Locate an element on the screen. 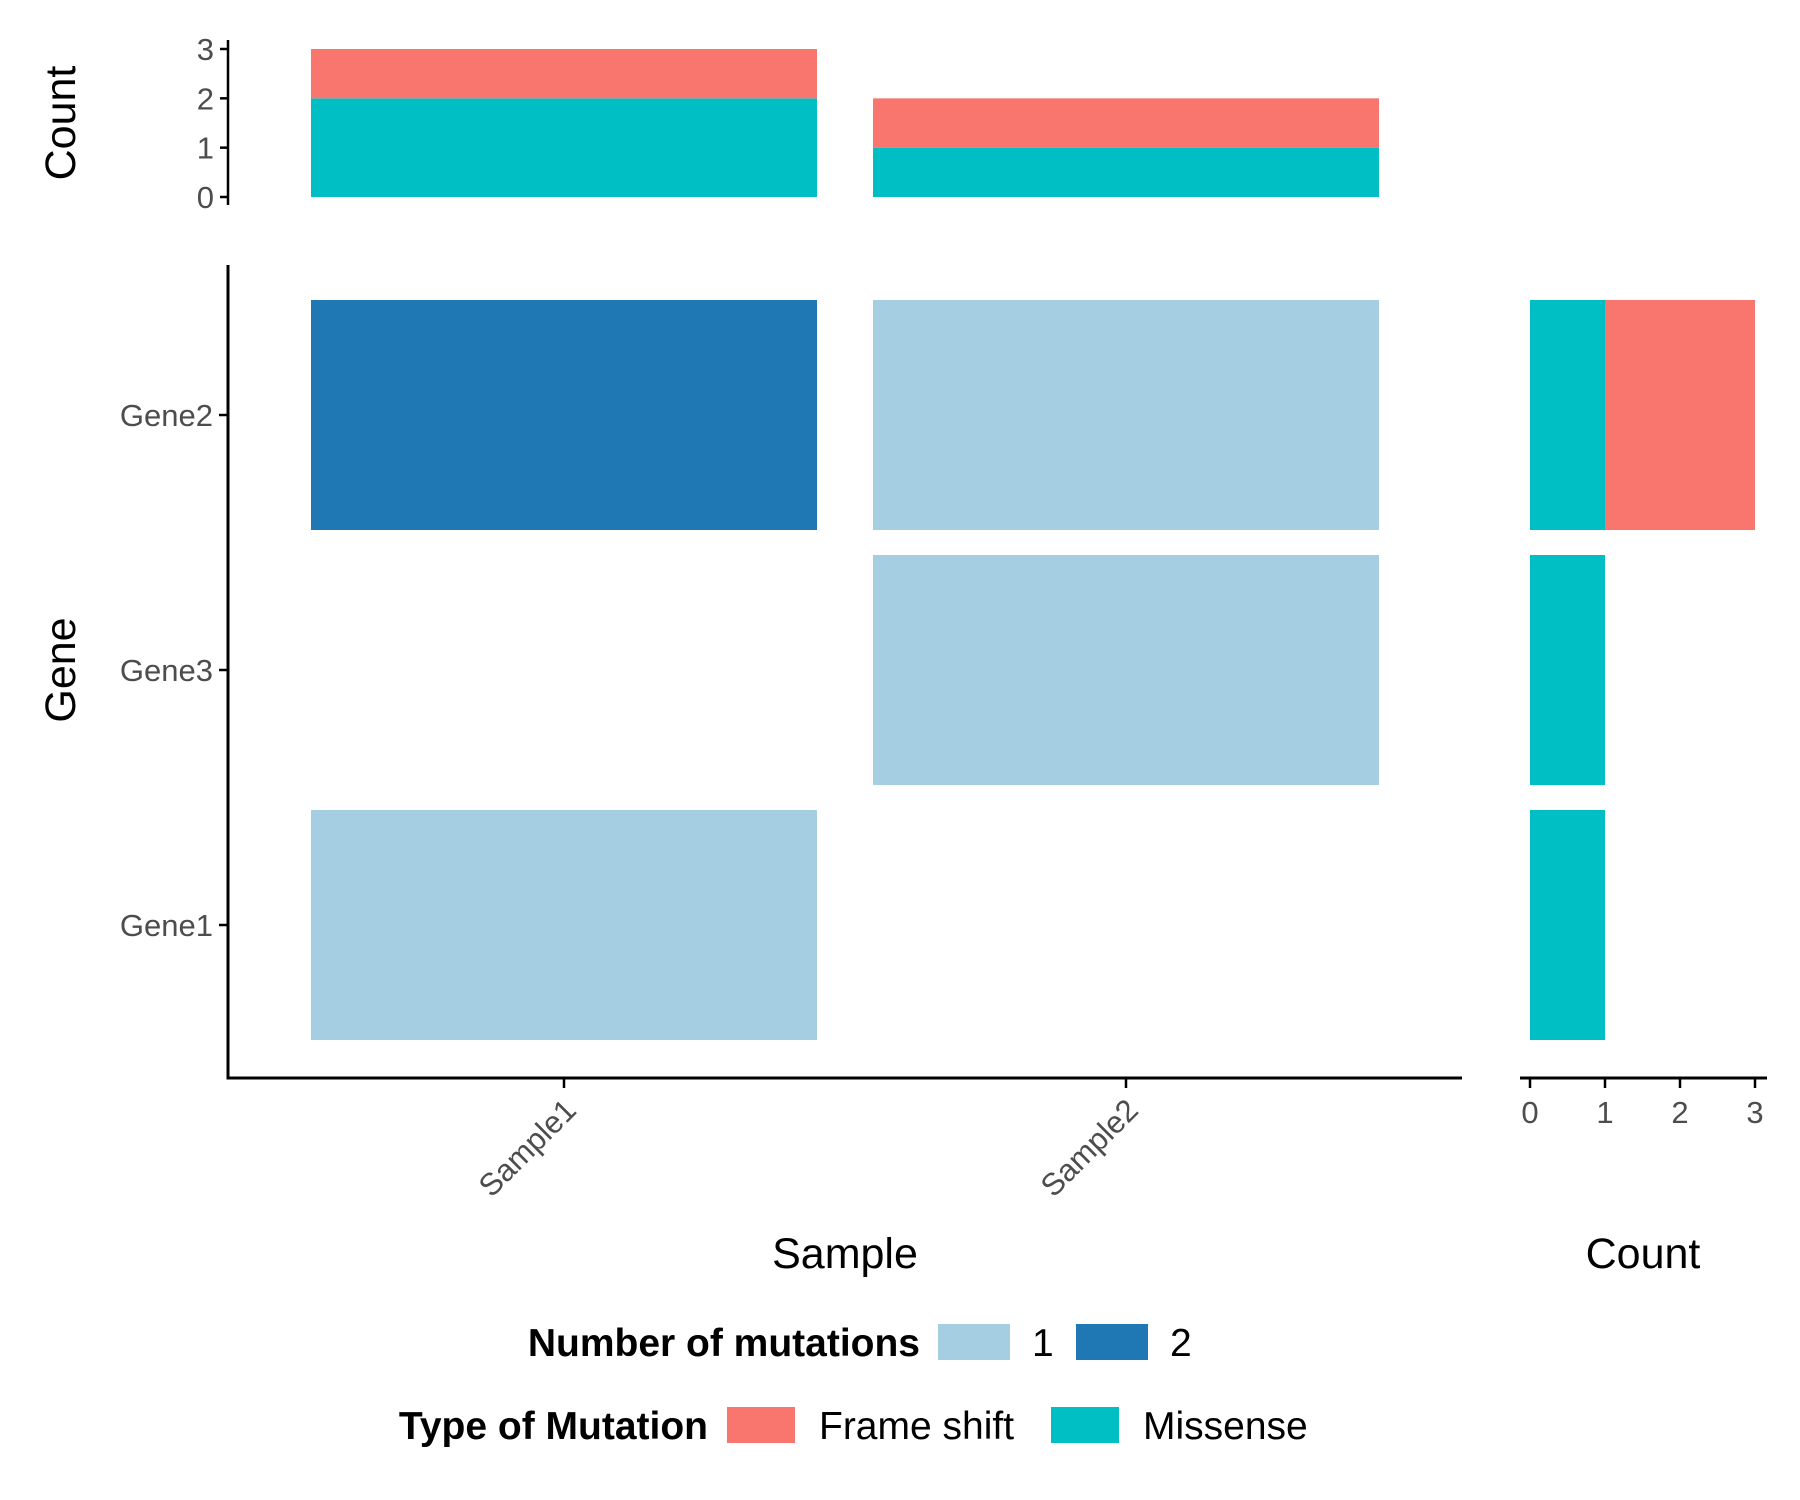 The width and height of the screenshot is (1800, 1500). legend-key-type-frame-shift is located at coordinates (761, 1425).